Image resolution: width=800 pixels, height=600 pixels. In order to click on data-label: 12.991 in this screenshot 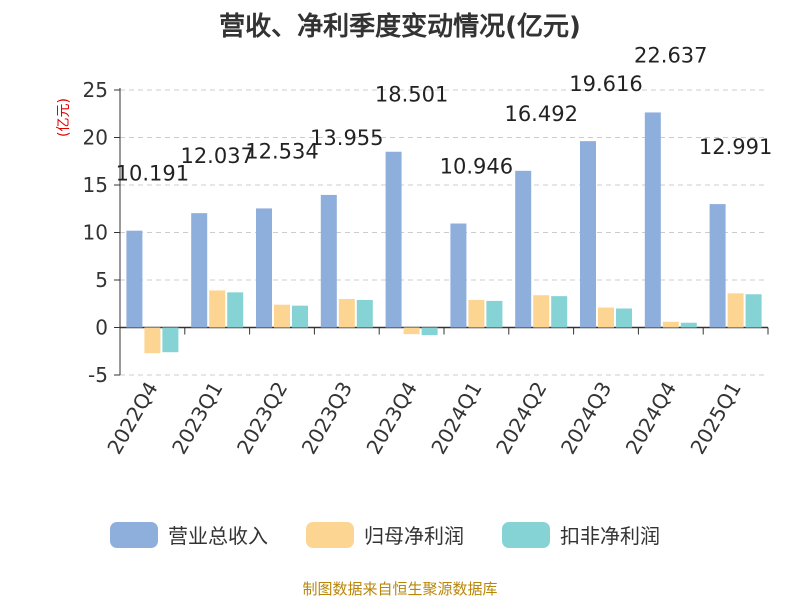, I will do `click(735, 147)`.